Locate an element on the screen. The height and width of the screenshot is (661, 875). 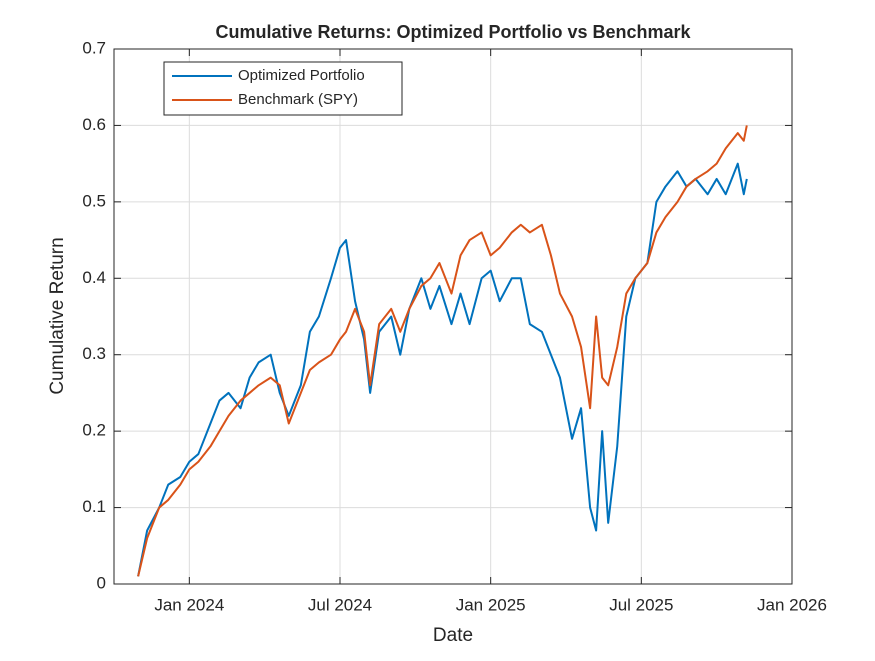
legend: Optimized Portfolio Benchmark (SPY) is located at coordinates (283, 88).